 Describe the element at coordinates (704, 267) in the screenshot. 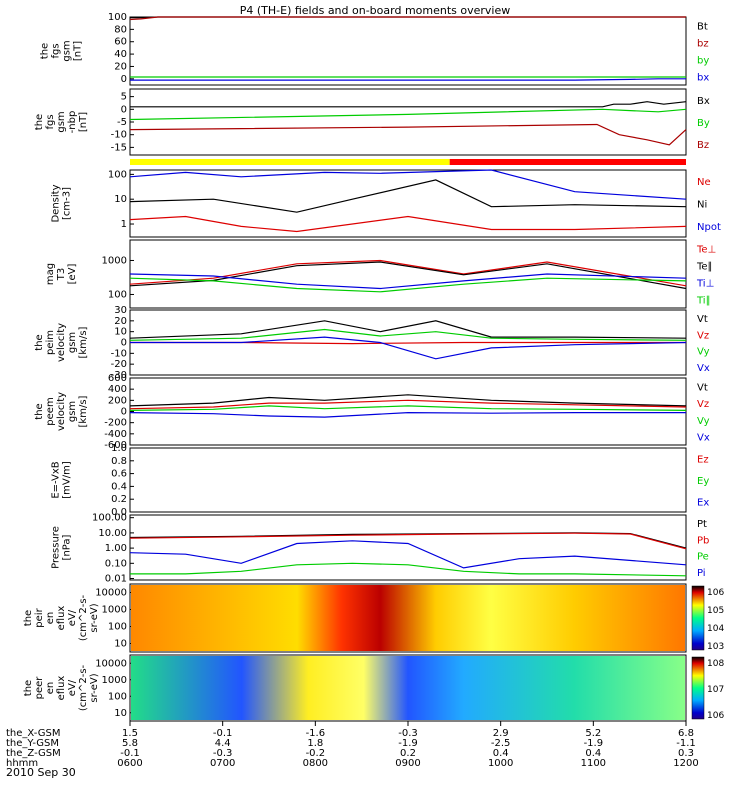

I see `legend-Te∥: Te∥` at that location.